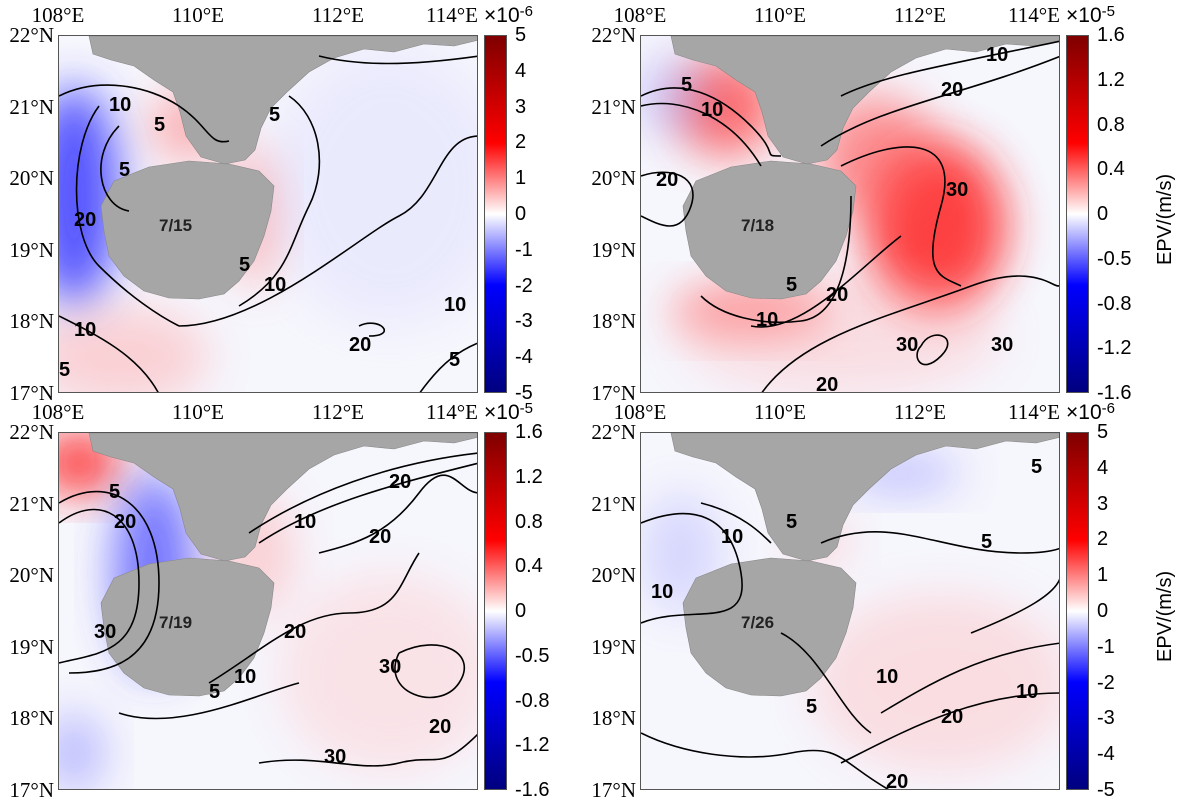 This screenshot has height=803, width=1181. I want to click on colorbar-tick-label: 1.6, so click(1111, 35).